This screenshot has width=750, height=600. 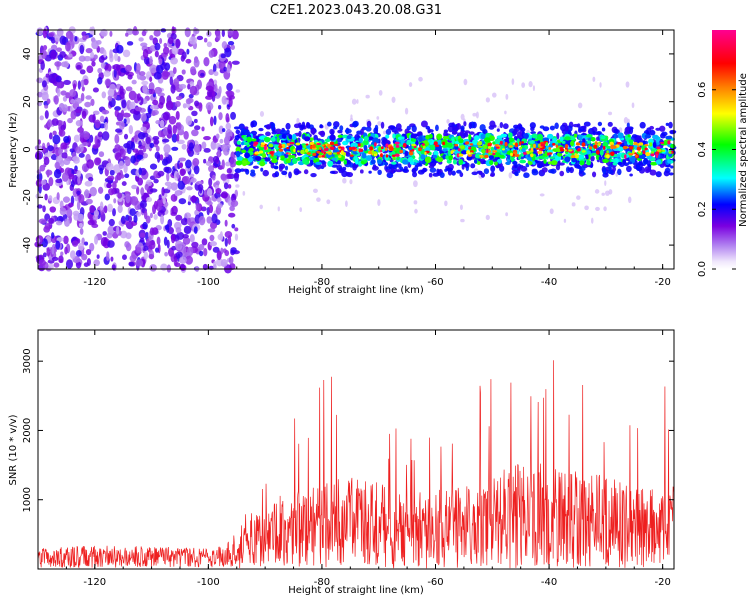 I want to click on snr-y-axis-label: SNR (10 * v/v), so click(x=13, y=449).